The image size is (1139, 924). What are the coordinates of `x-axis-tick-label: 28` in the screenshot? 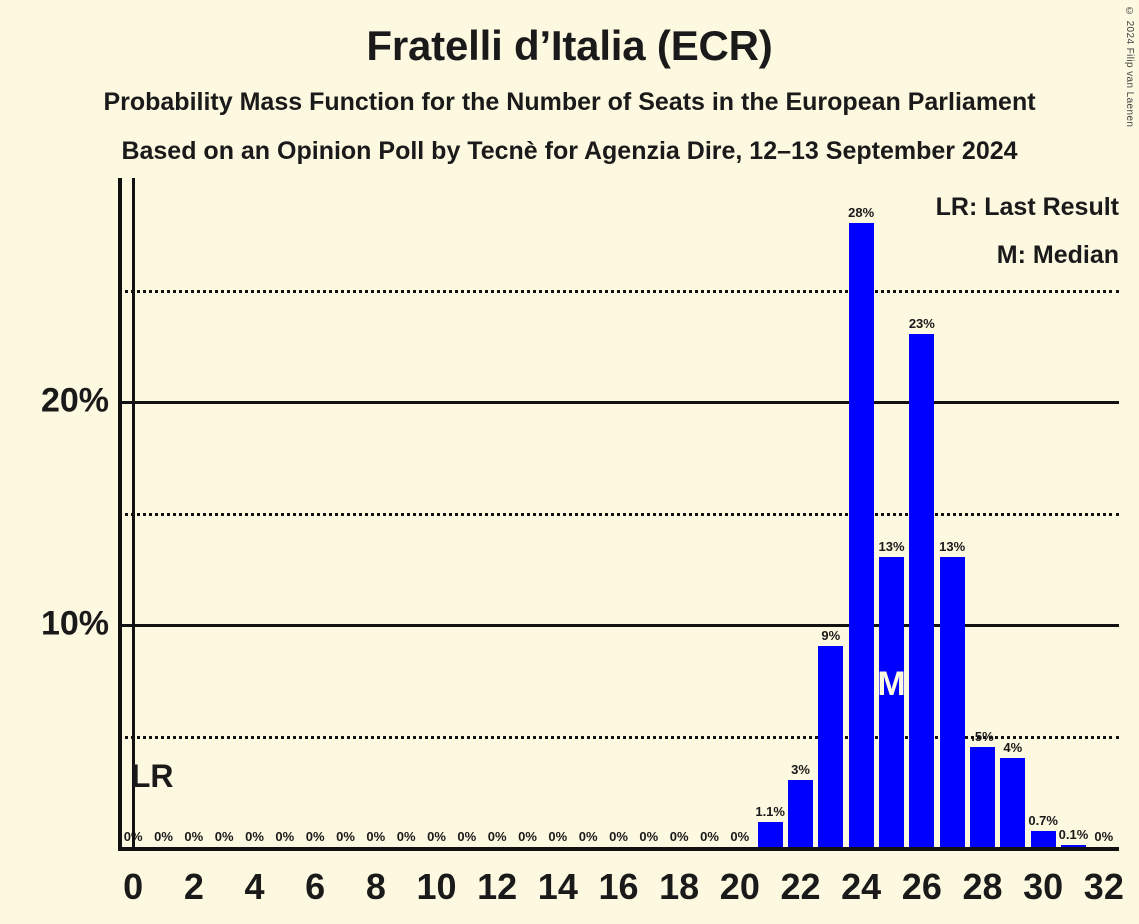 It's located at (982, 886).